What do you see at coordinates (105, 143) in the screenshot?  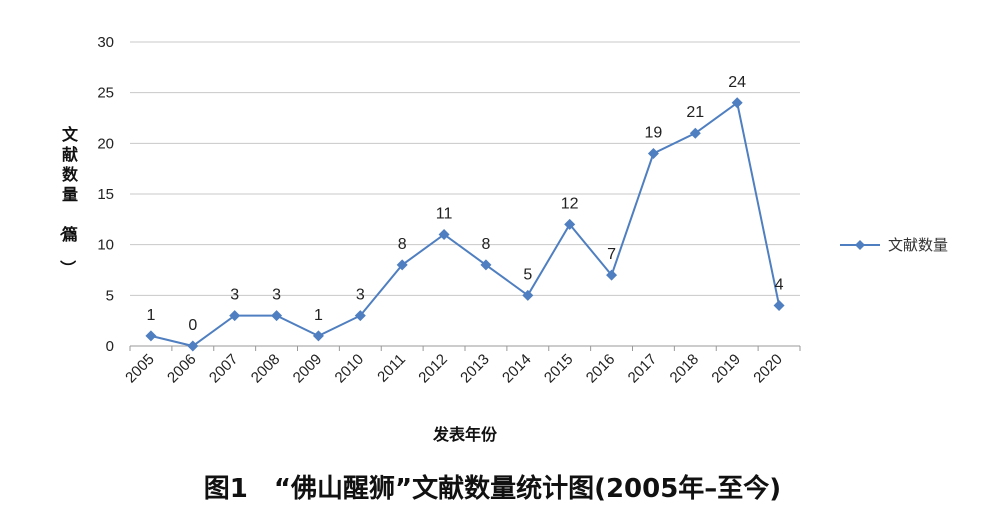 I see `y-tick-label: 20` at bounding box center [105, 143].